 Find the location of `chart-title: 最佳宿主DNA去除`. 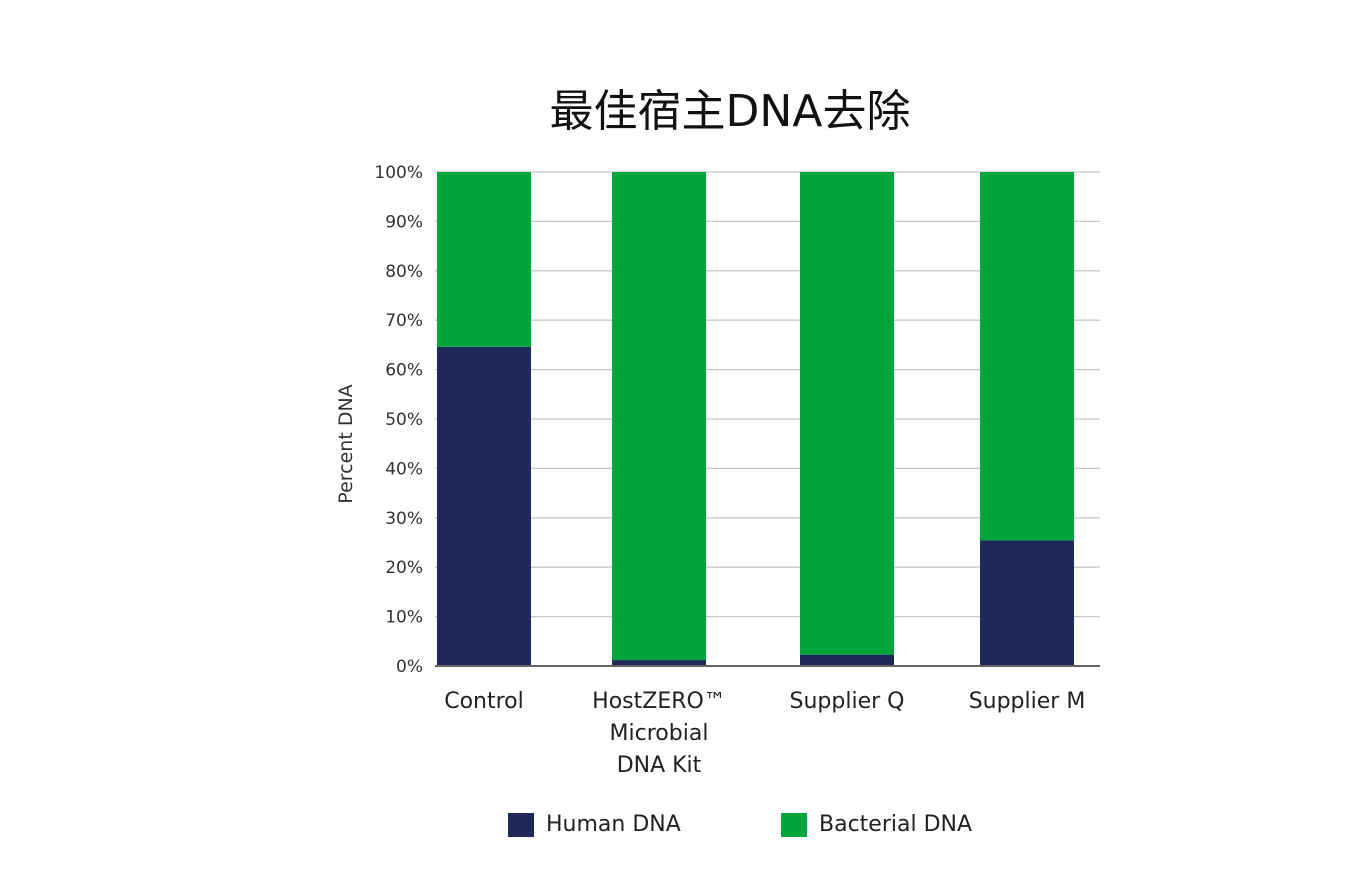

chart-title: 最佳宿主DNA去除 is located at coordinates (730, 111).